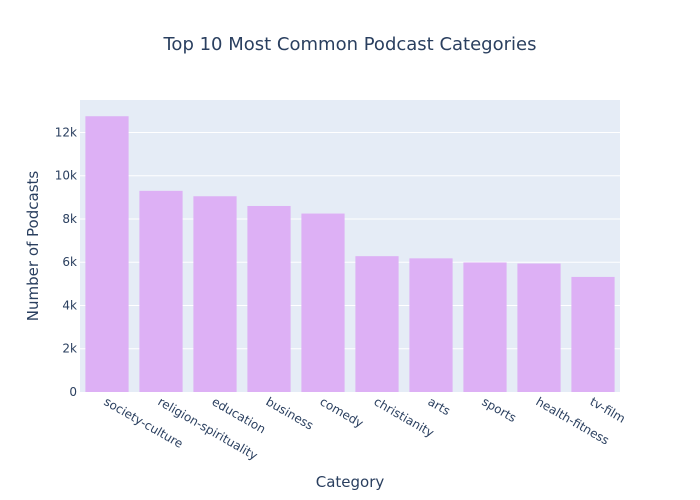 This screenshot has height=500, width=700. What do you see at coordinates (608, 409) in the screenshot?
I see `x-tick-label: tv-film` at bounding box center [608, 409].